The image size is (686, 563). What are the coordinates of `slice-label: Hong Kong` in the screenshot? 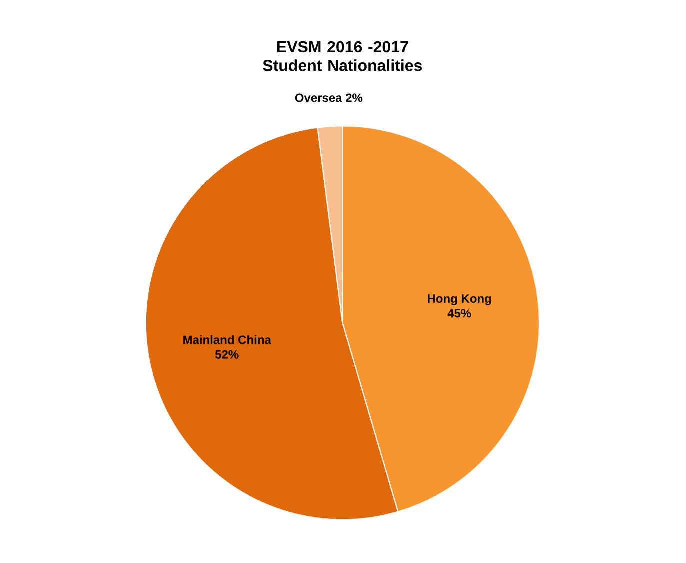 It's located at (460, 300).